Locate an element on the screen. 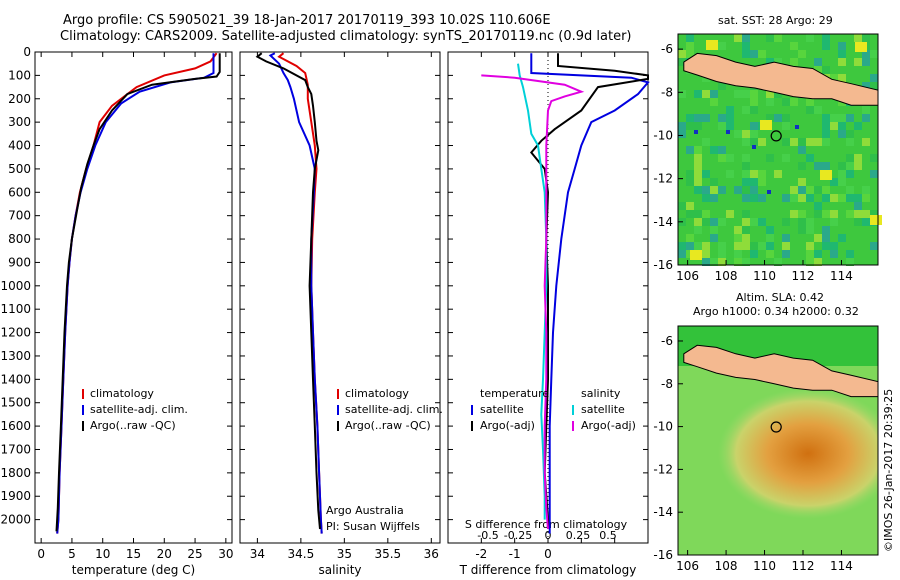 The image size is (900, 580). argo-position-marker is located at coordinates (776, 427).